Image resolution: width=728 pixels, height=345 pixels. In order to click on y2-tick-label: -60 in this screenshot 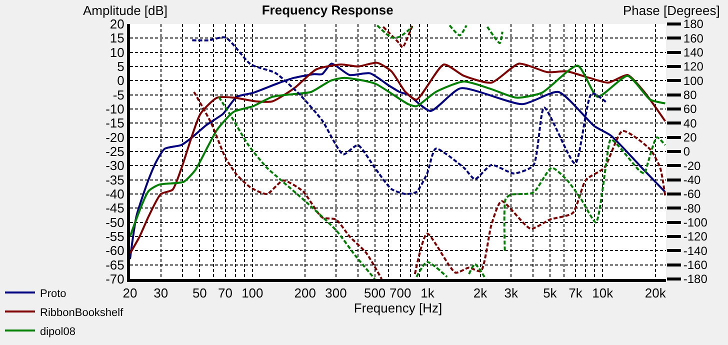, I will do `click(692, 194)`.